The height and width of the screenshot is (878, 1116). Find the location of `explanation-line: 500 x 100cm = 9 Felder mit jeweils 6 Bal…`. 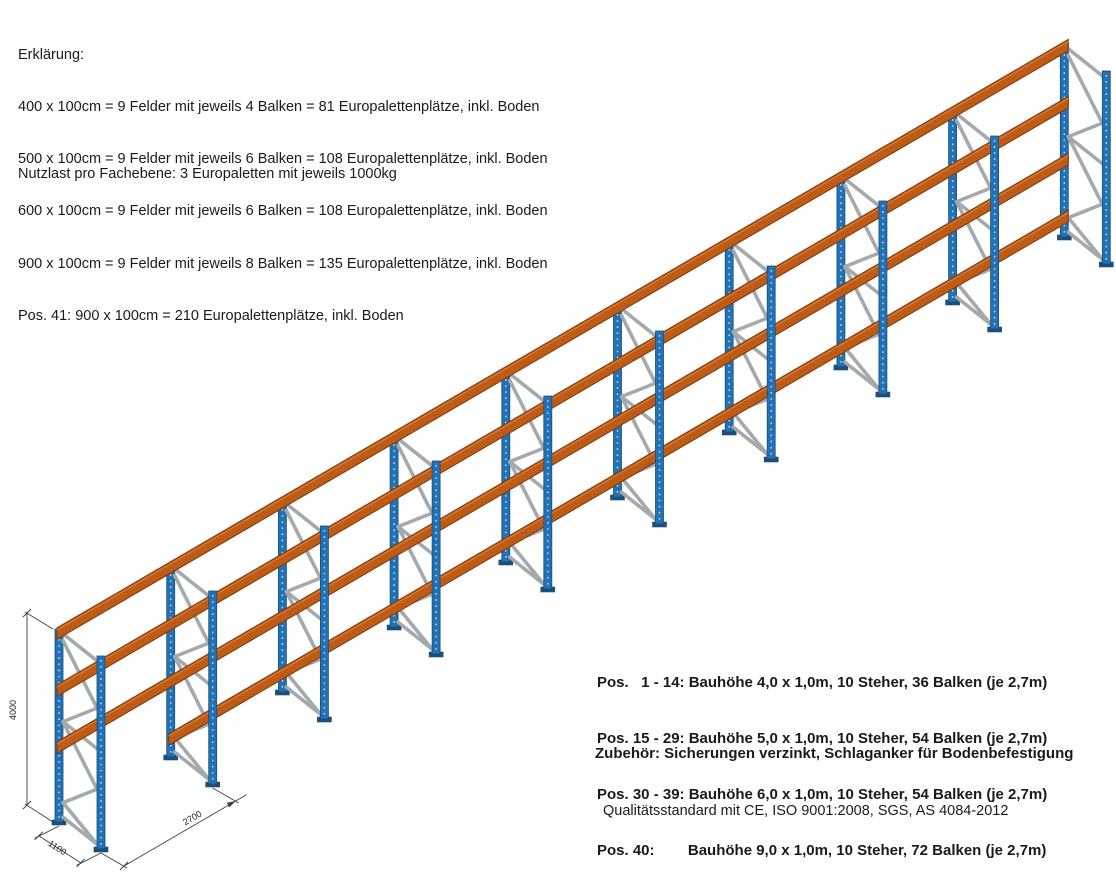

explanation-line: 500 x 100cm = 9 Felder mit jeweils 6 Bal… is located at coordinates (283, 159).